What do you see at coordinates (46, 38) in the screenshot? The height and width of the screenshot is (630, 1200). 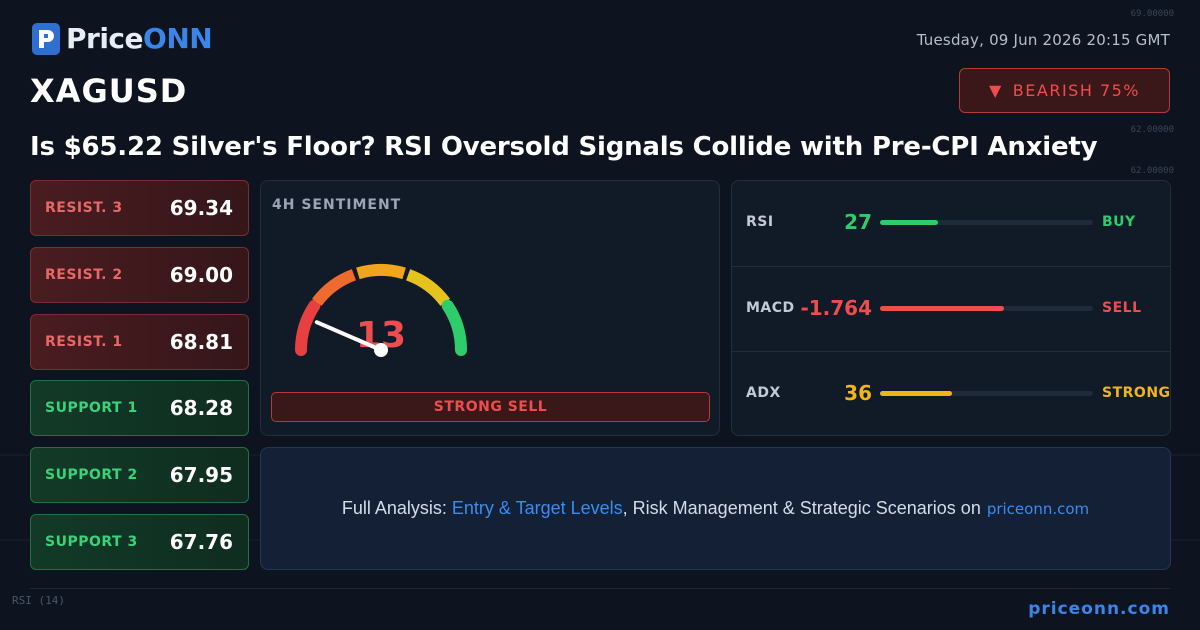 I see `logo-mark-icon` at bounding box center [46, 38].